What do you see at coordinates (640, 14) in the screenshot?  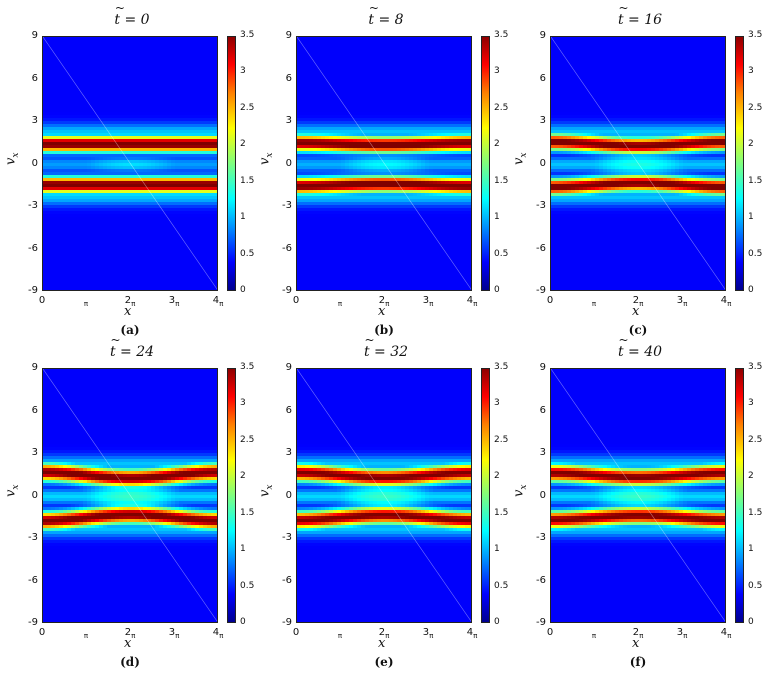 I see `panel-title: t = 16` at bounding box center [640, 14].